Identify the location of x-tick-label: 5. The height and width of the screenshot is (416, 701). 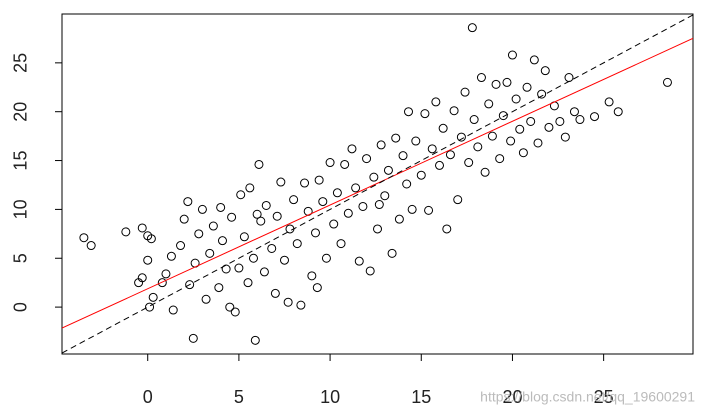
(239, 397).